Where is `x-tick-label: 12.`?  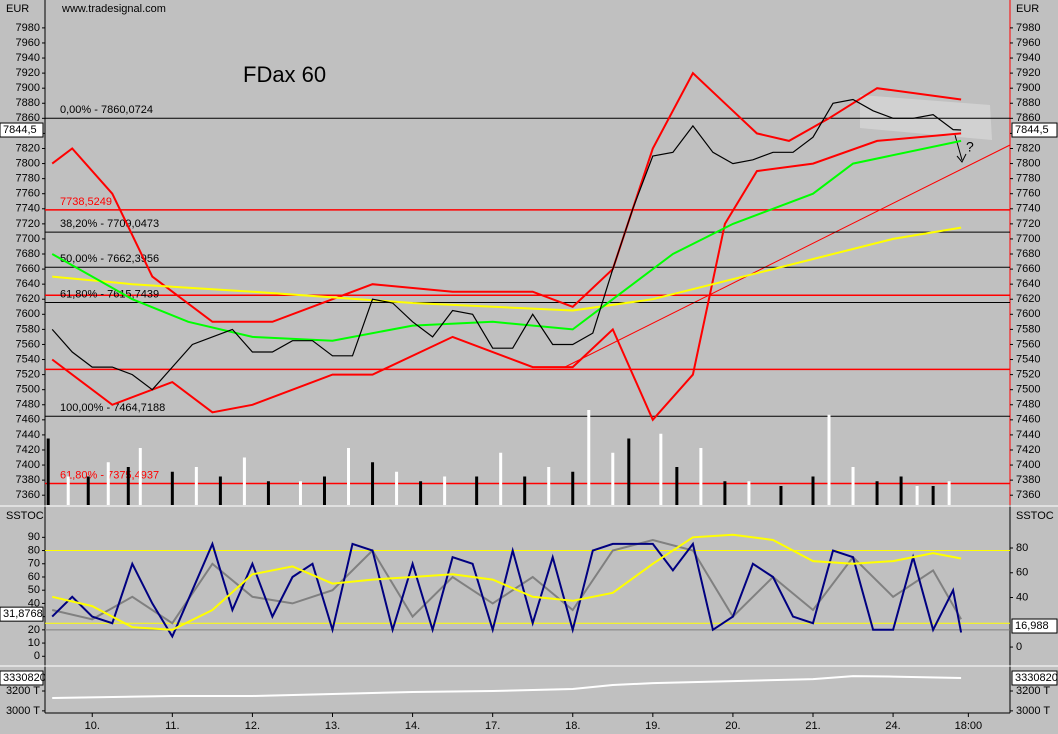 x-tick-label: 12. is located at coordinates (252, 726).